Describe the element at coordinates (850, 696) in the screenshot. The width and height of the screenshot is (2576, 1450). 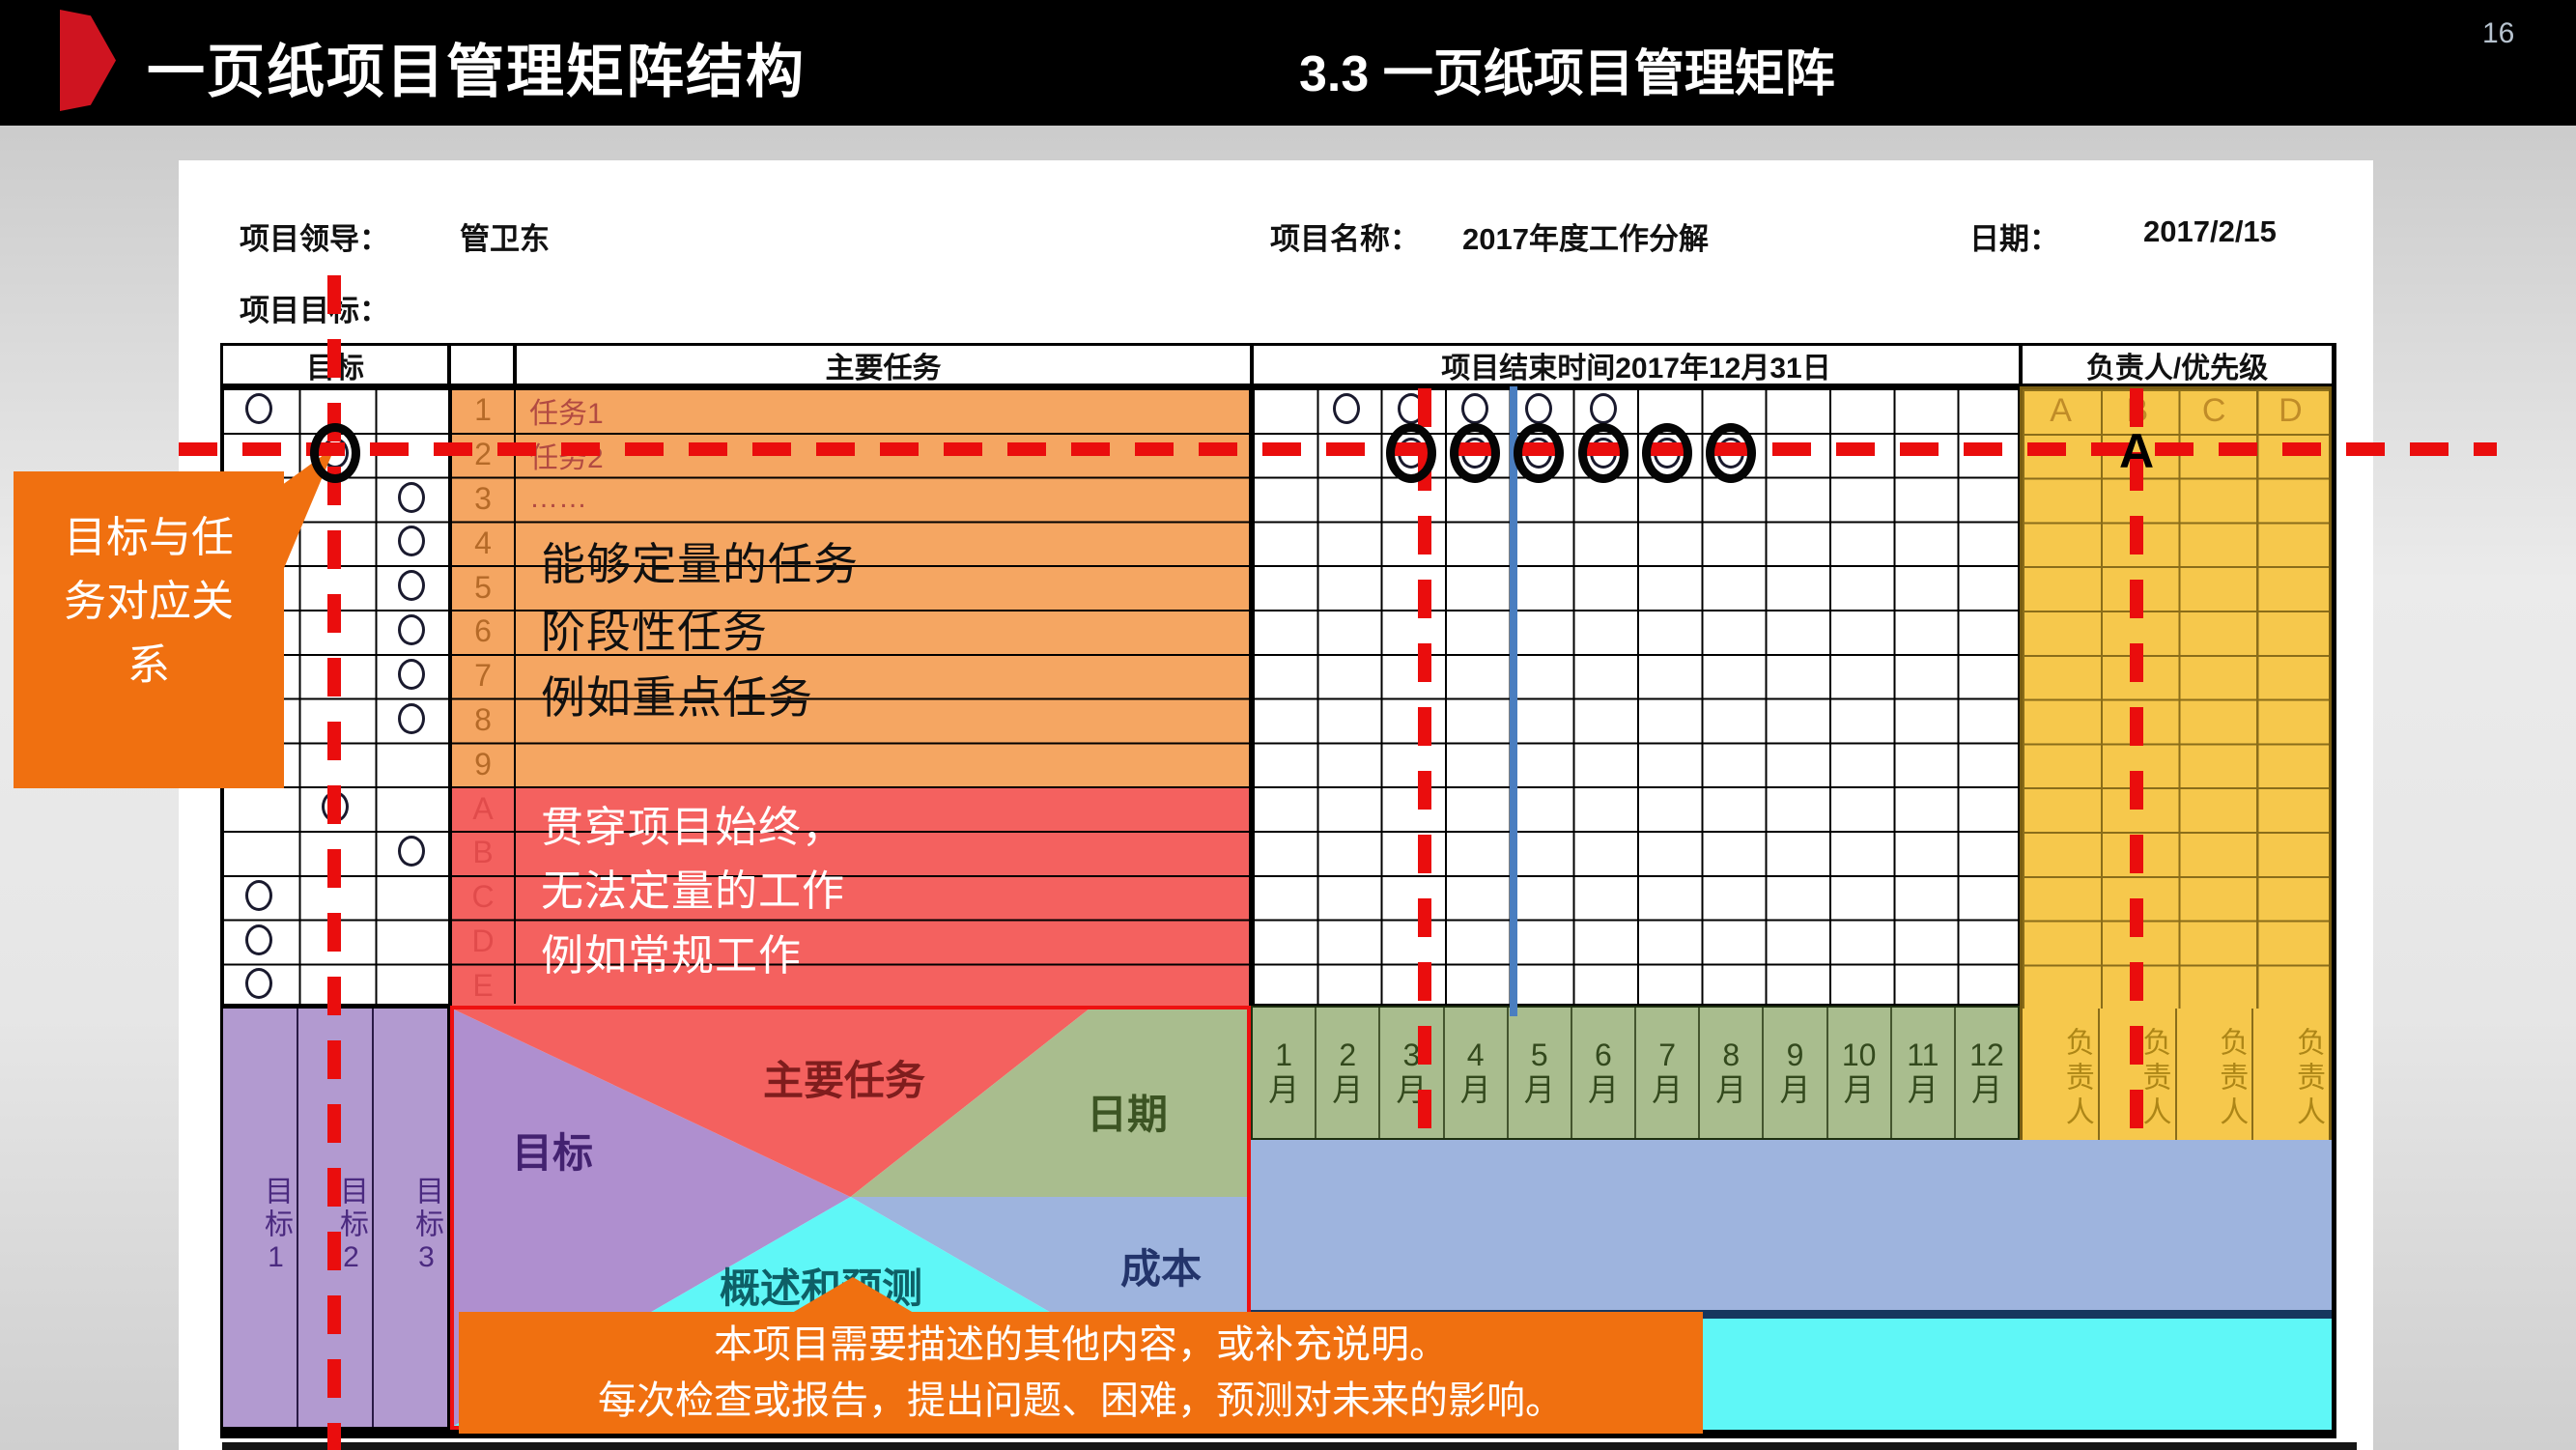
I see `task-row-gridlines` at that location.